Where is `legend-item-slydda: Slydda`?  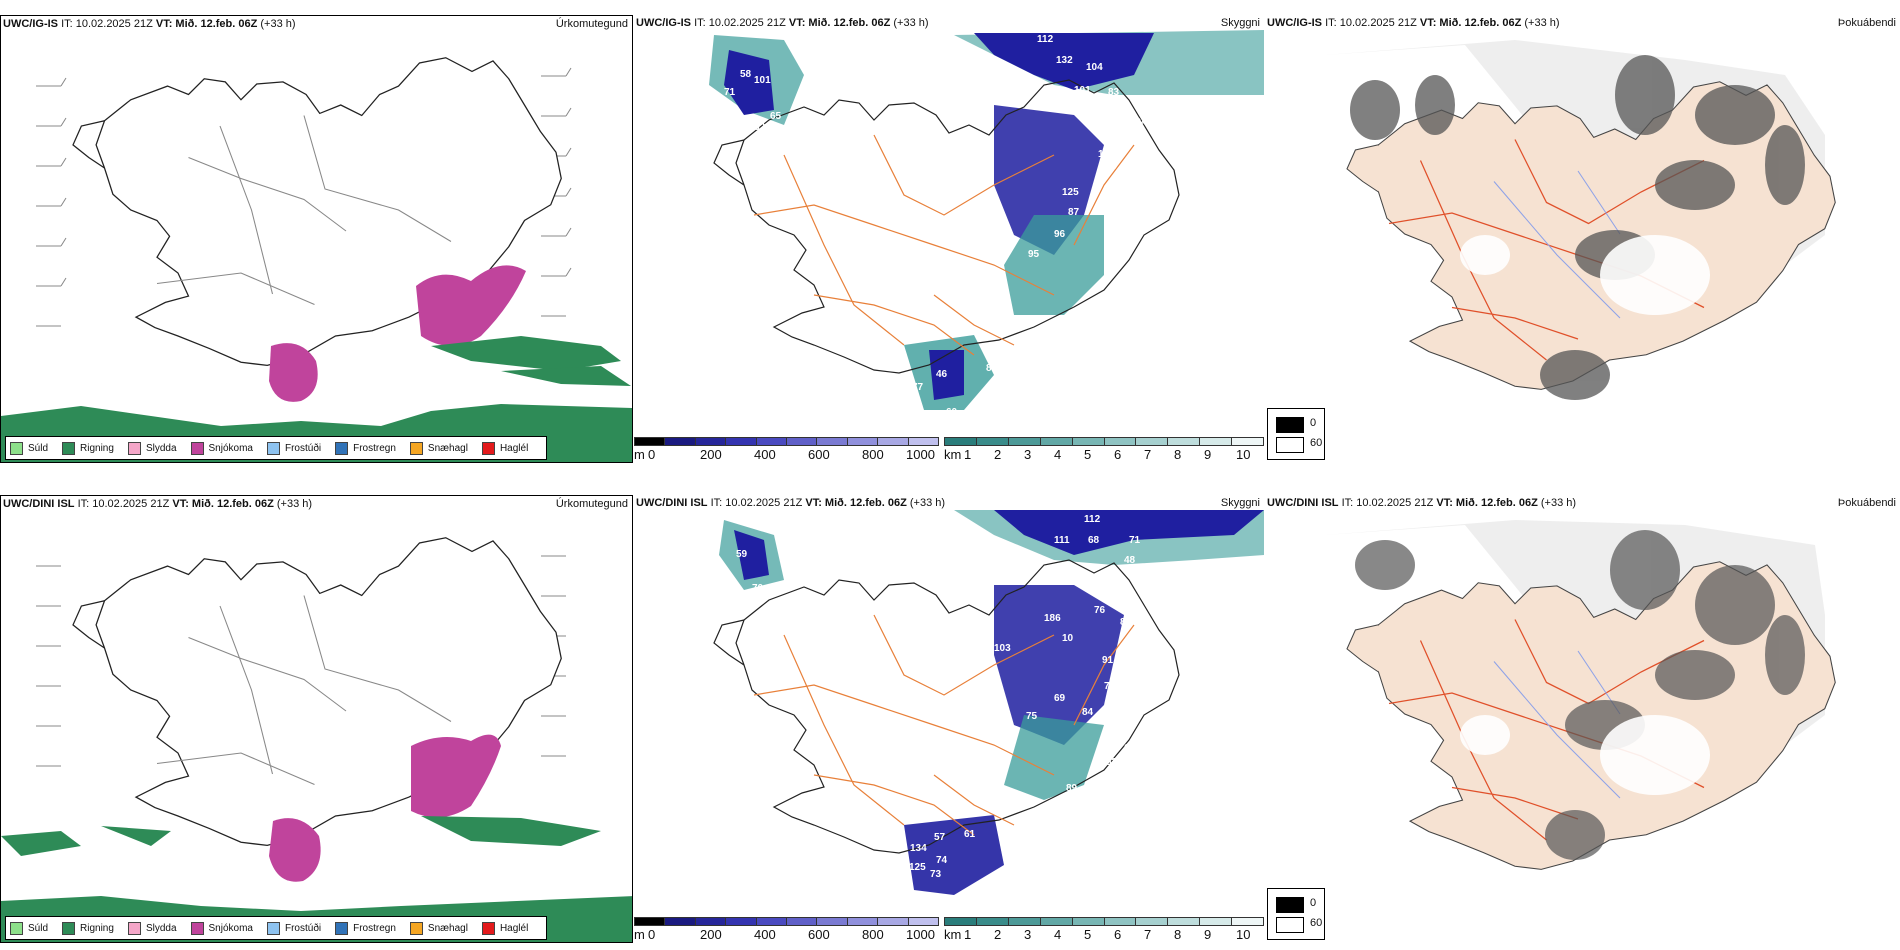 legend-item-slydda: Slydda is located at coordinates (152, 448).